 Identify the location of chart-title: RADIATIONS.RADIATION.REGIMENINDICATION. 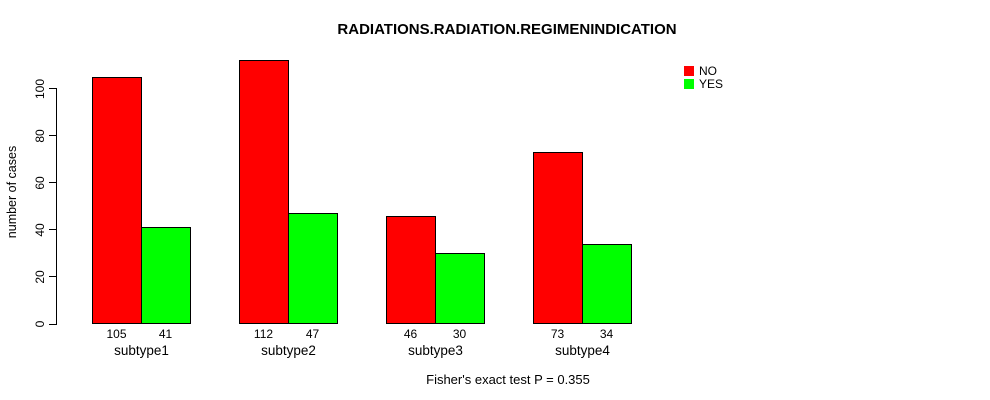
(507, 29).